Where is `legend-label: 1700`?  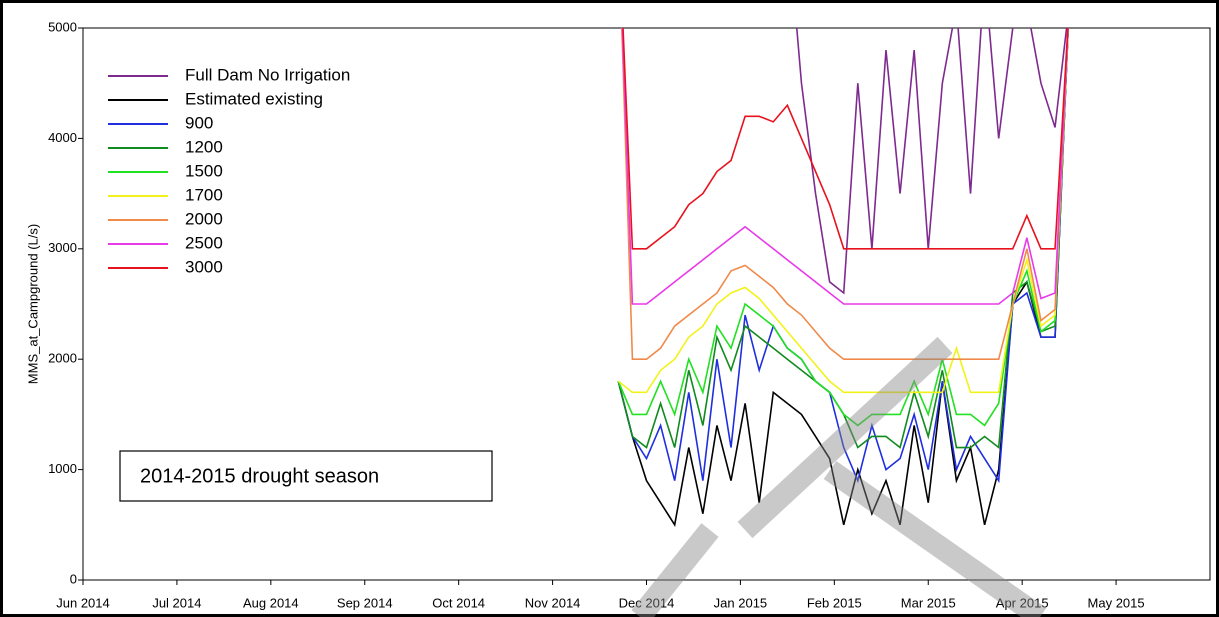 legend-label: 1700 is located at coordinates (204, 194).